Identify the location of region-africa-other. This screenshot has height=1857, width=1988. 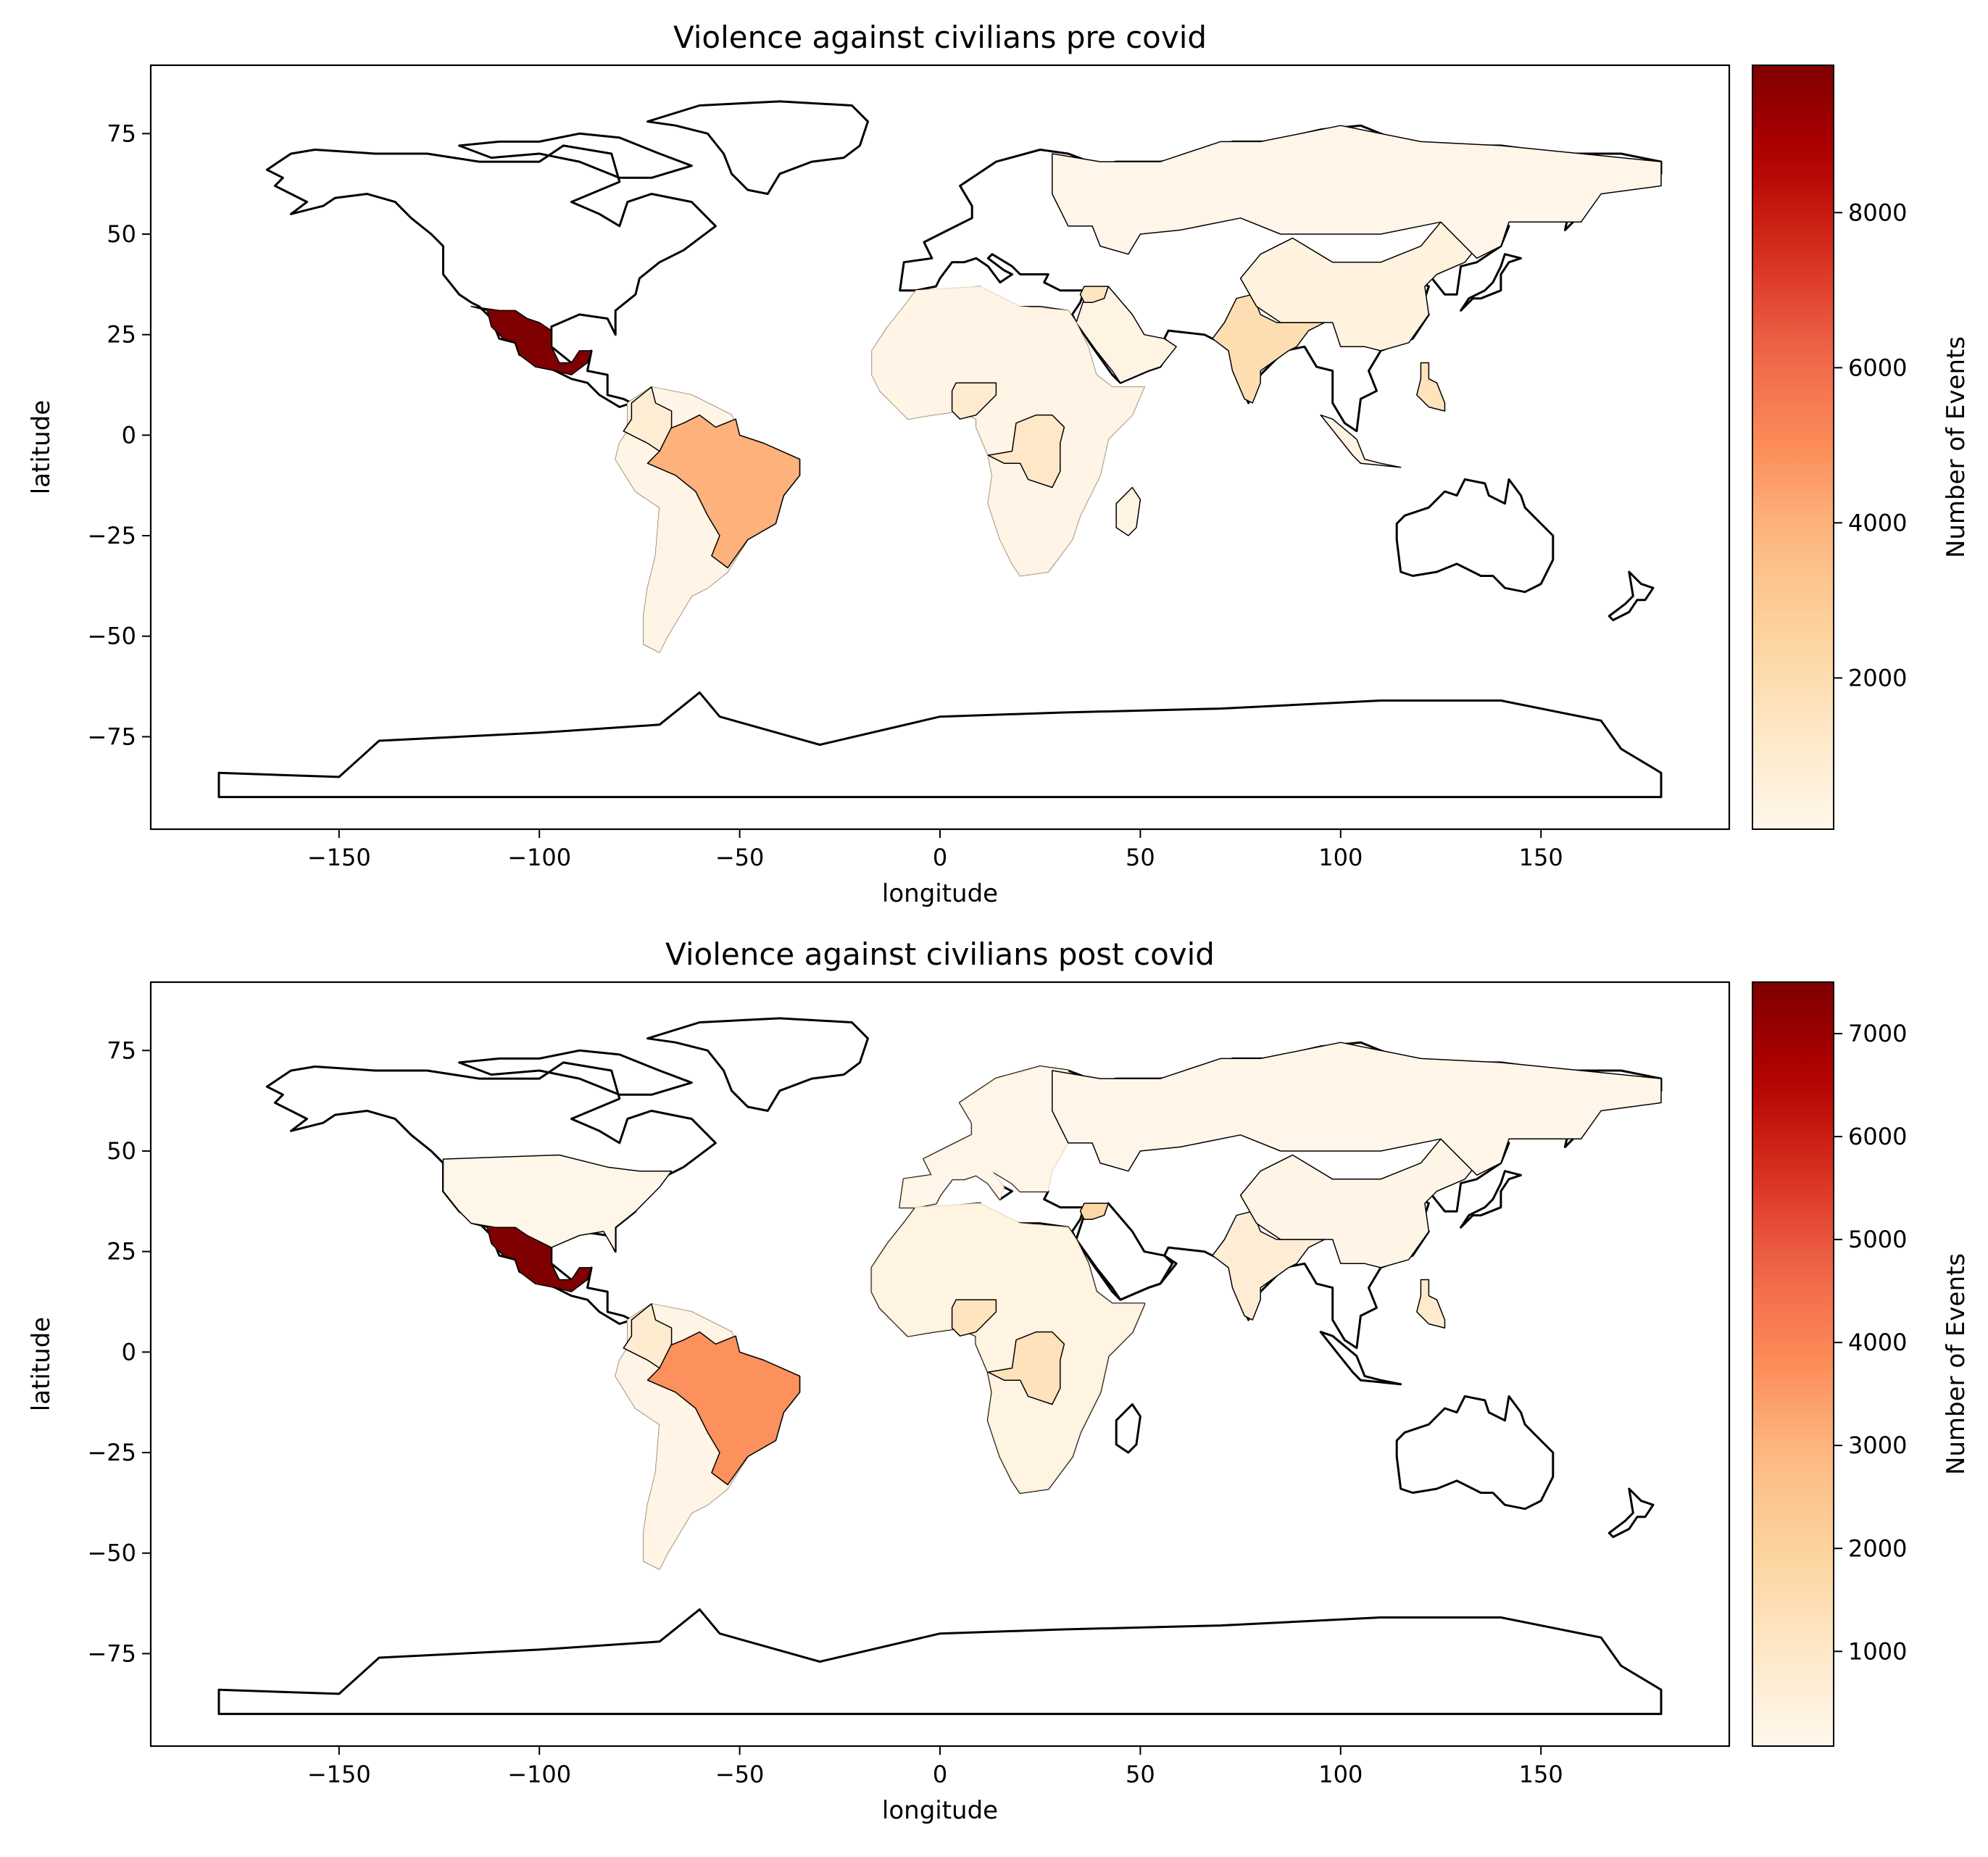
(1008, 1347).